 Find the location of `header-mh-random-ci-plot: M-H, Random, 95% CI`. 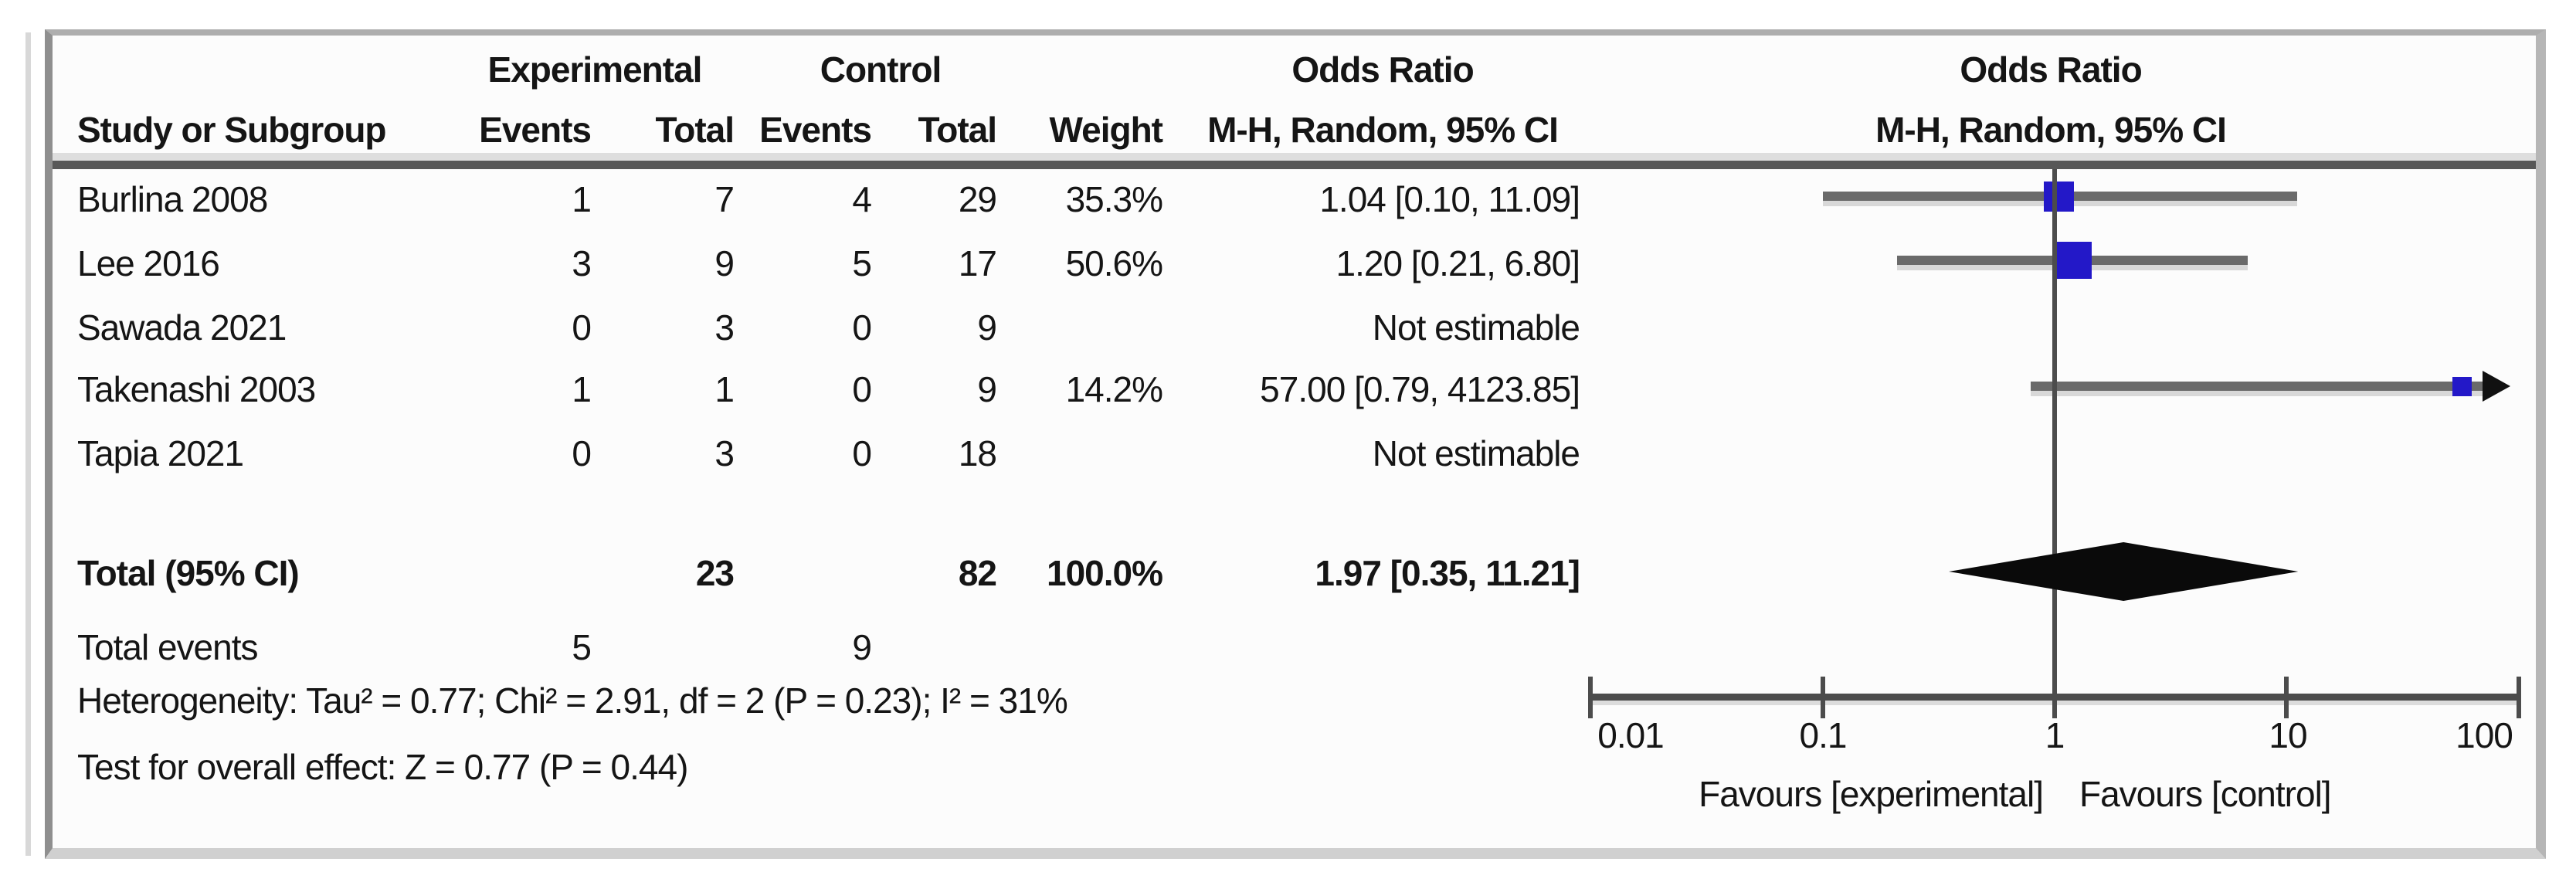

header-mh-random-ci-plot: M-H, Random, 95% CI is located at coordinates (2051, 130).